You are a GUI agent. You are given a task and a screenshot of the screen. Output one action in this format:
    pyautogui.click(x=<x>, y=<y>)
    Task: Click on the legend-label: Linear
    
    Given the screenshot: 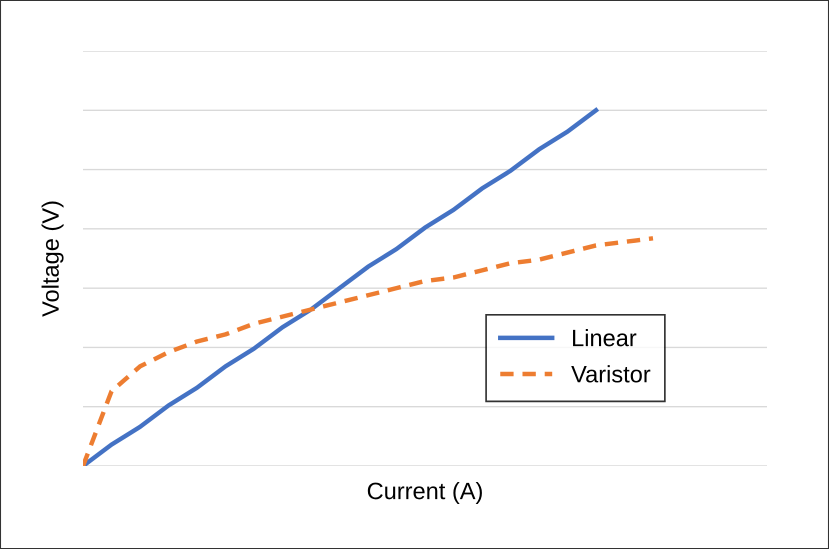 What is the action you would take?
    pyautogui.click(x=604, y=337)
    